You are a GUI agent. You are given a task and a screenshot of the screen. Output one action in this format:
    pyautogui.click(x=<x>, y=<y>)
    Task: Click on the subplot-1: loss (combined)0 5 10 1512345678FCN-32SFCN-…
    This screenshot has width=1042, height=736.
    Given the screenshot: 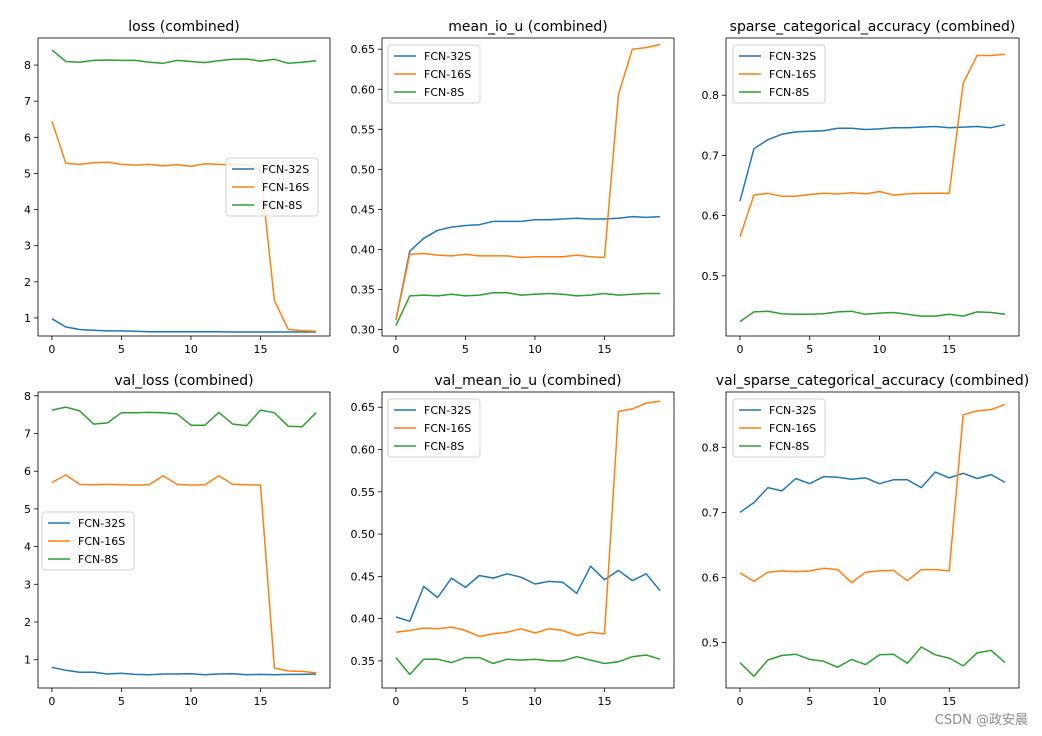 What is the action you would take?
    pyautogui.click(x=177, y=187)
    